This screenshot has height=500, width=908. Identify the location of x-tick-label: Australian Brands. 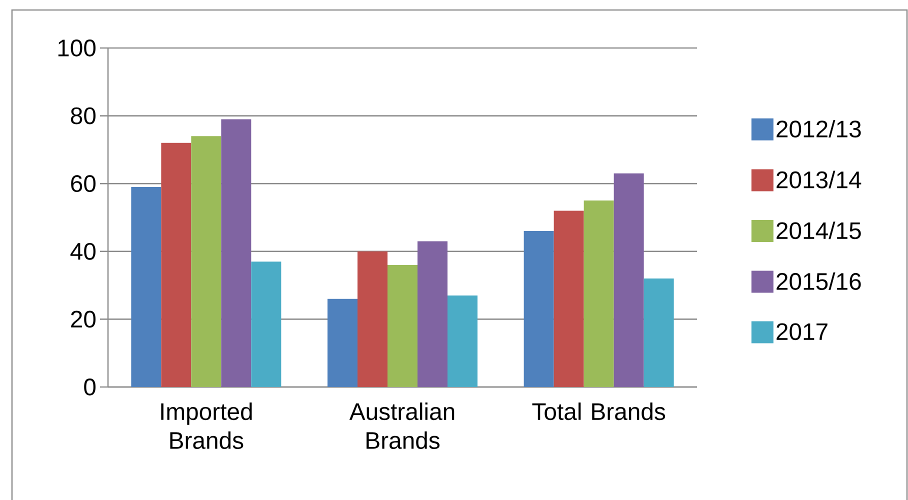
(401, 425).